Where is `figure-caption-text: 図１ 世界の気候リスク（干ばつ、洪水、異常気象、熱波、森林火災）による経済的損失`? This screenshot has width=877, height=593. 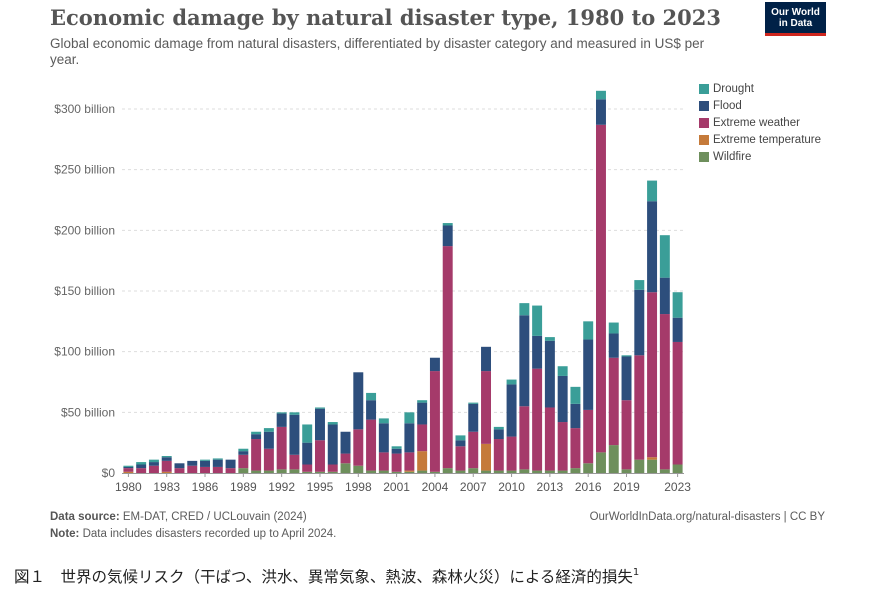 figure-caption-text: 図１ 世界の気候リスク（干ばつ、洪水、異常気象、熱波、森林火災）による経済的損失 is located at coordinates (323, 577).